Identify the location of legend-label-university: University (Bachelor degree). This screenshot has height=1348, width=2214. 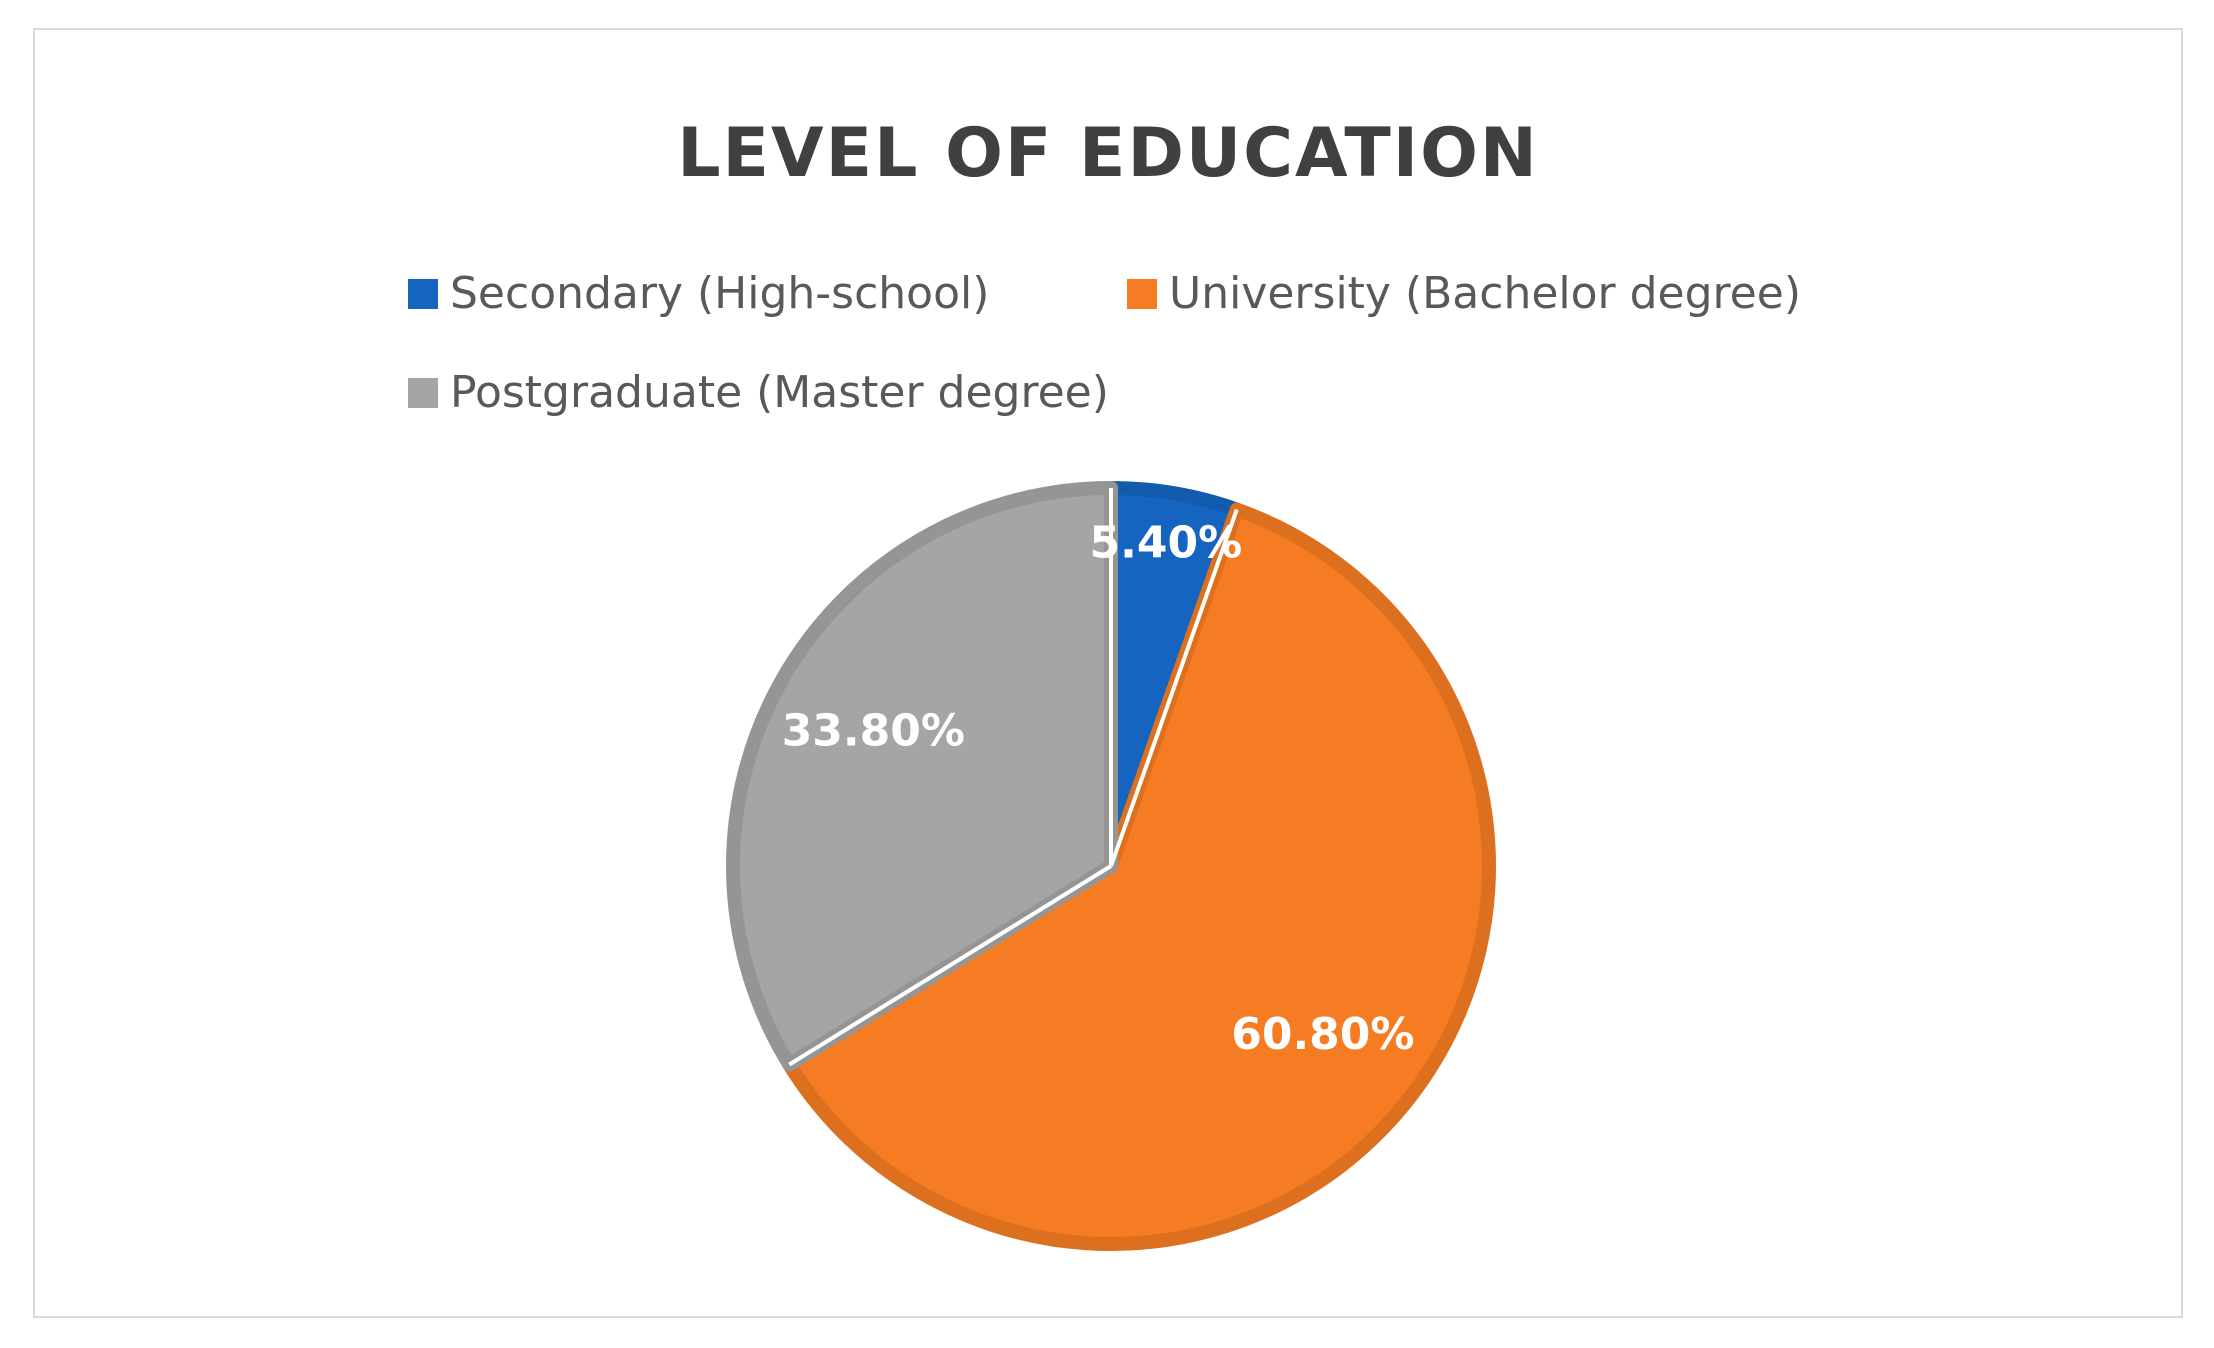
(1485, 293).